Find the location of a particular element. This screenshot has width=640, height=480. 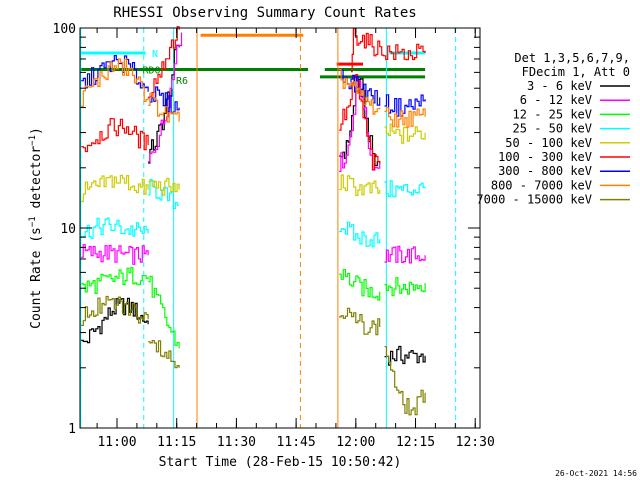

flag-annotation-0: N is located at coordinates (155, 54).